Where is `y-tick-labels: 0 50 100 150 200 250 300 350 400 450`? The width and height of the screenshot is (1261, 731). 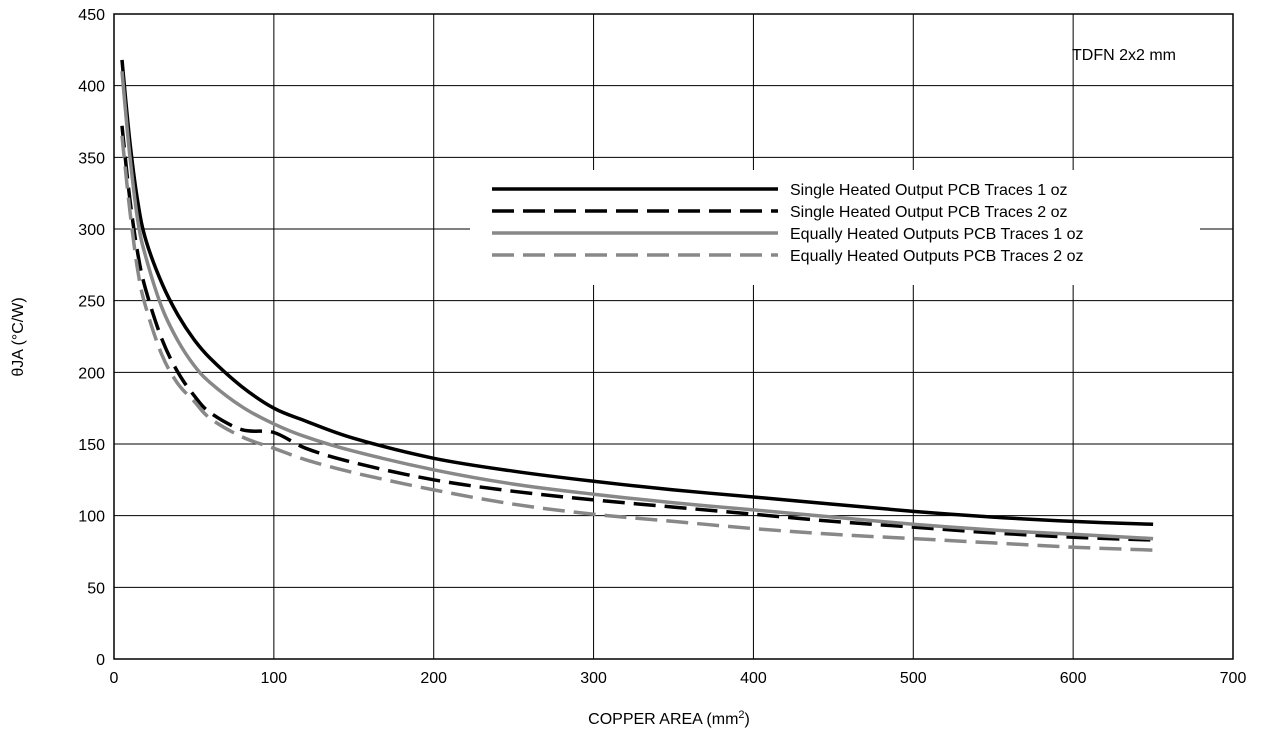
y-tick-labels: 0 50 100 150 200 250 300 350 400 450 is located at coordinates (91, 338).